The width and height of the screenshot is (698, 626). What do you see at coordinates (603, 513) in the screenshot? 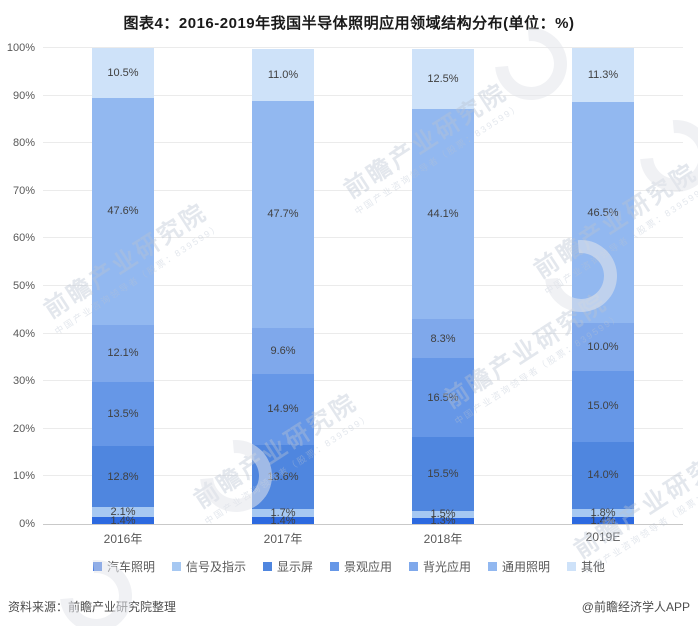
I see `segment-value-label: 1.8%` at bounding box center [603, 513].